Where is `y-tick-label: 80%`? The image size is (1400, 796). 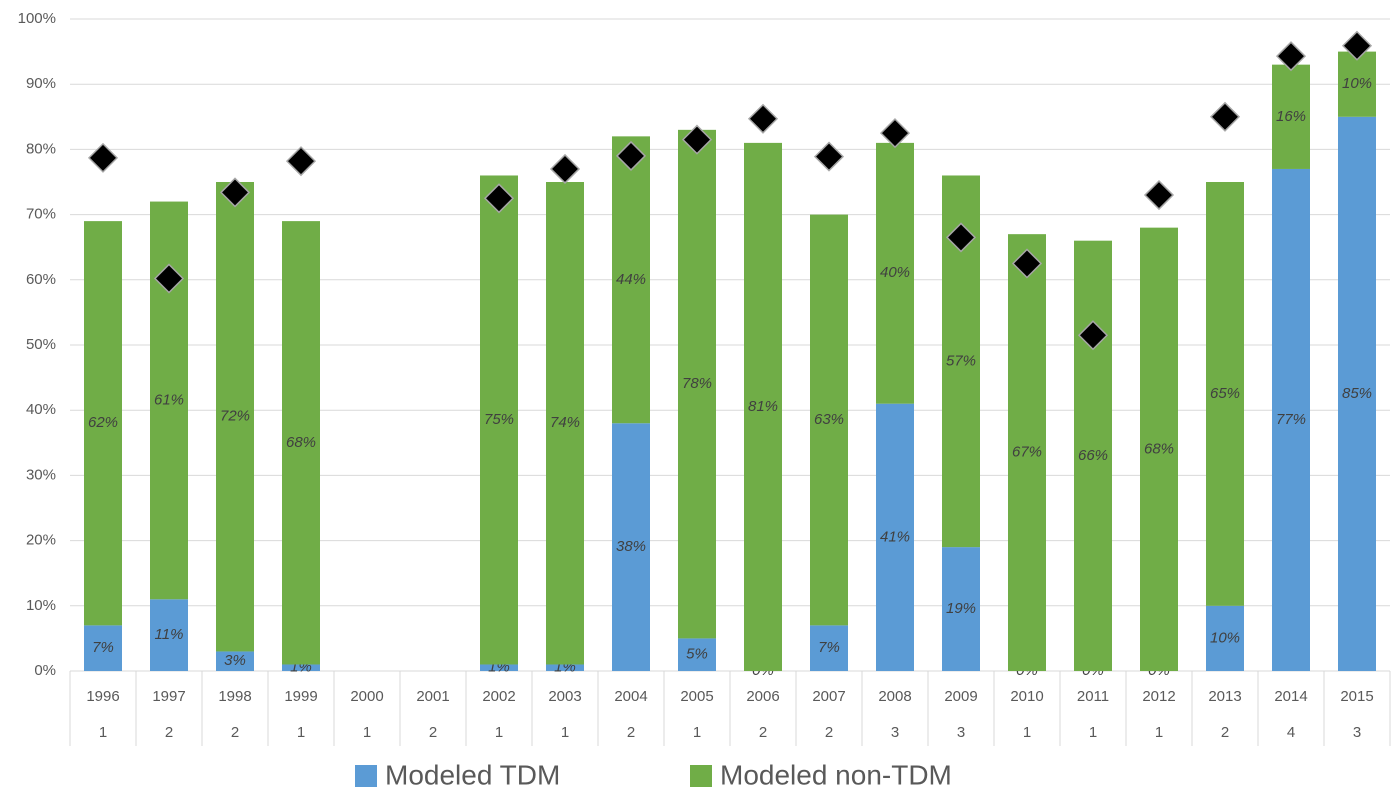 y-tick-label: 80% is located at coordinates (41, 148).